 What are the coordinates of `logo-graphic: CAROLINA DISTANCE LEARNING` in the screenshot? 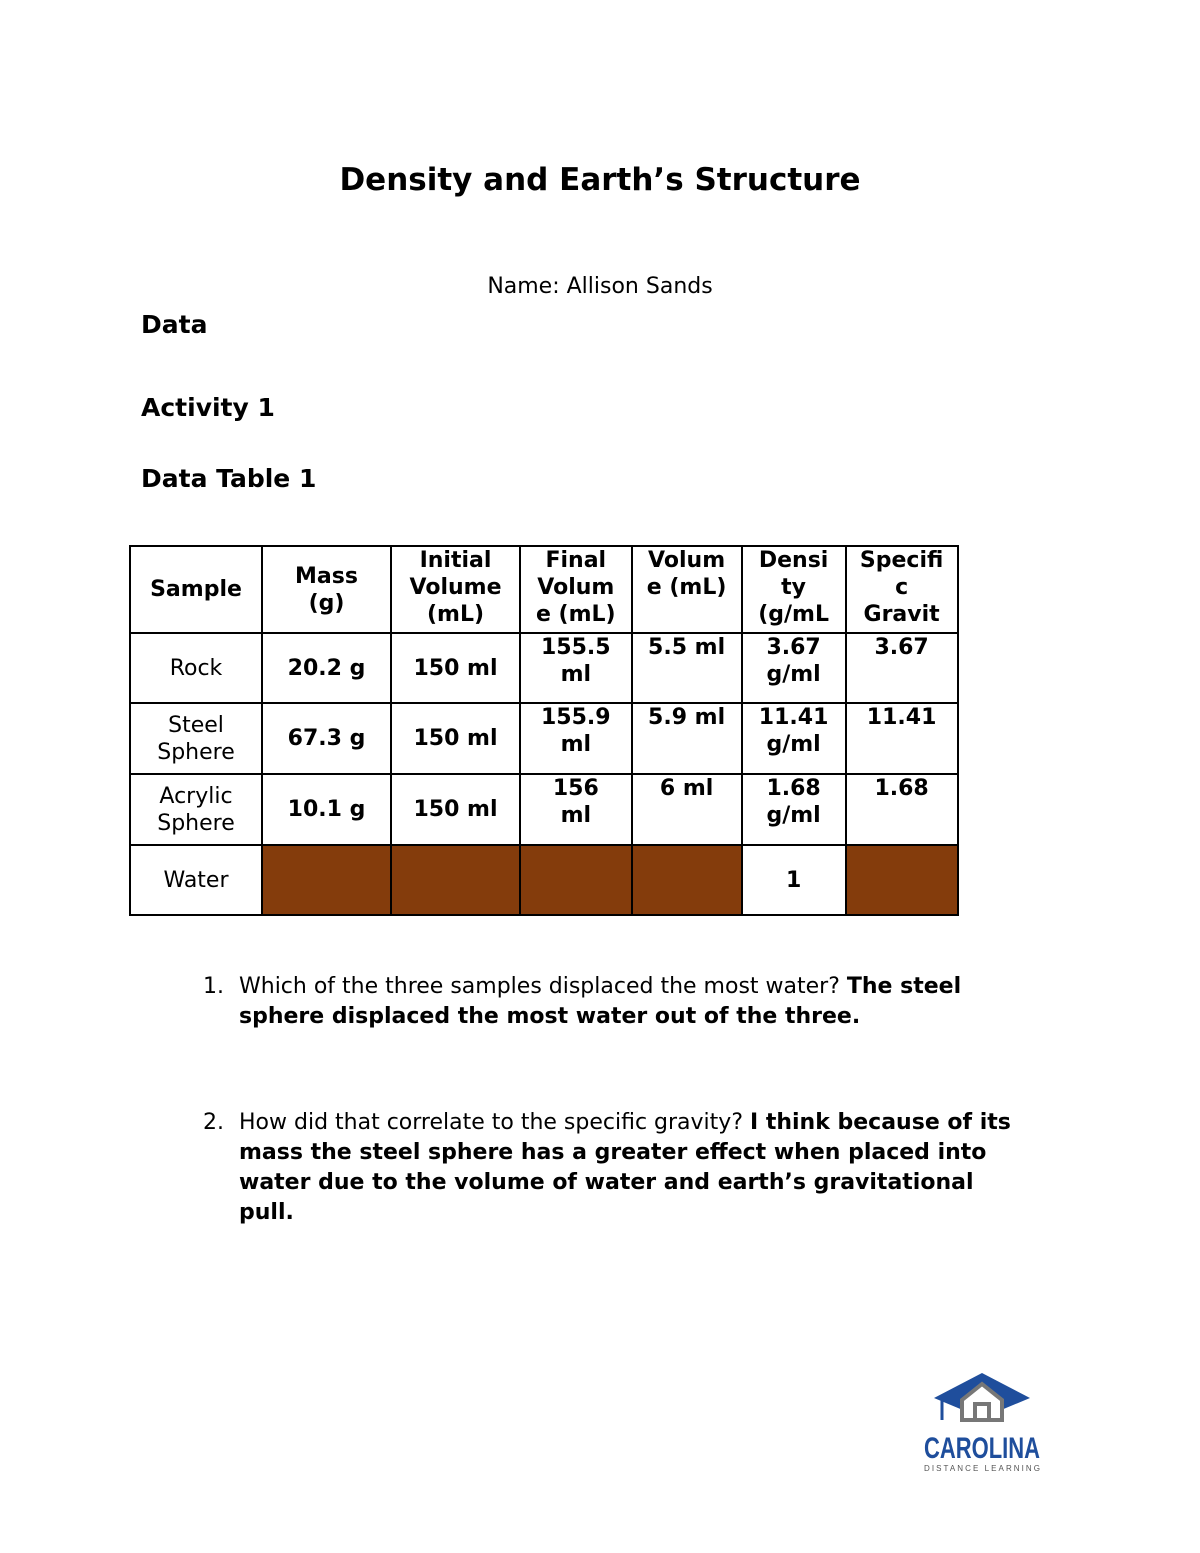 It's located at (982, 1423).